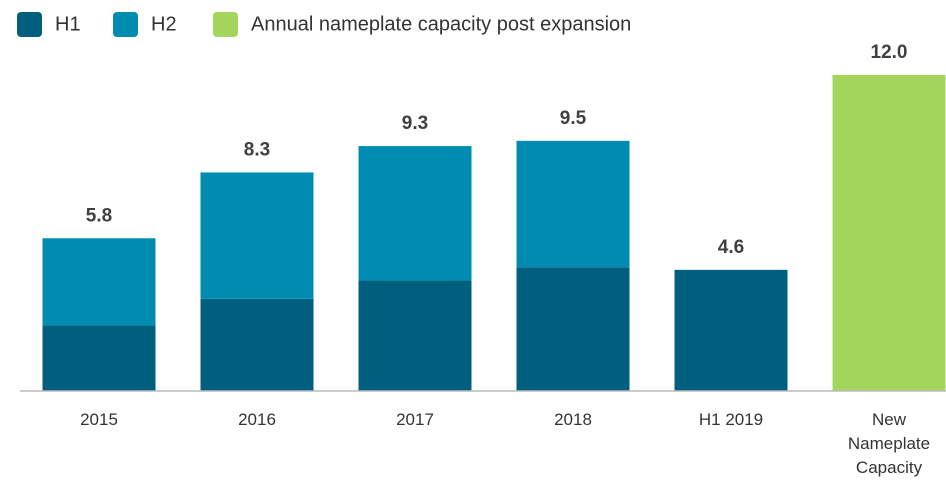 This screenshot has height=483, width=946. Describe the element at coordinates (99, 419) in the screenshot. I see `x-tick-label: 2015` at that location.